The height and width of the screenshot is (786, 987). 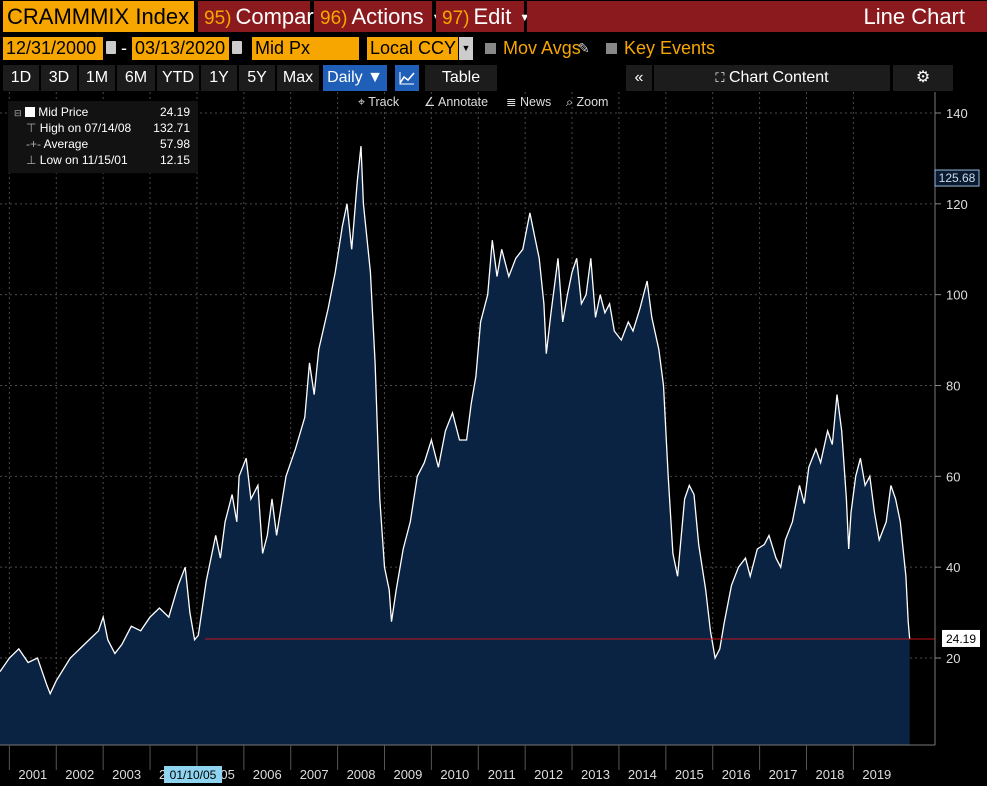 I want to click on start-date-field: 12/31/2000, so click(x=53, y=48).